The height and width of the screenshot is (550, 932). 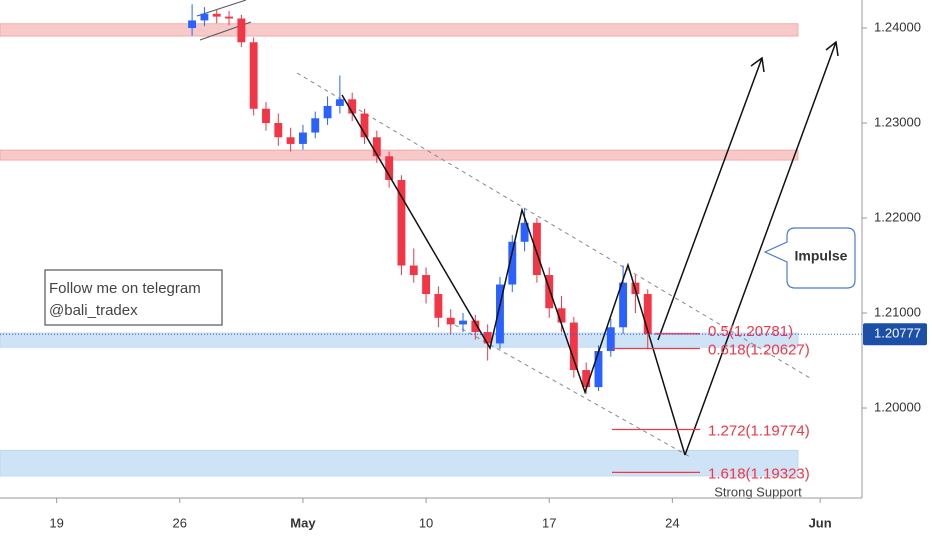 What do you see at coordinates (821, 256) in the screenshot?
I see `callout-text: Impulse` at bounding box center [821, 256].